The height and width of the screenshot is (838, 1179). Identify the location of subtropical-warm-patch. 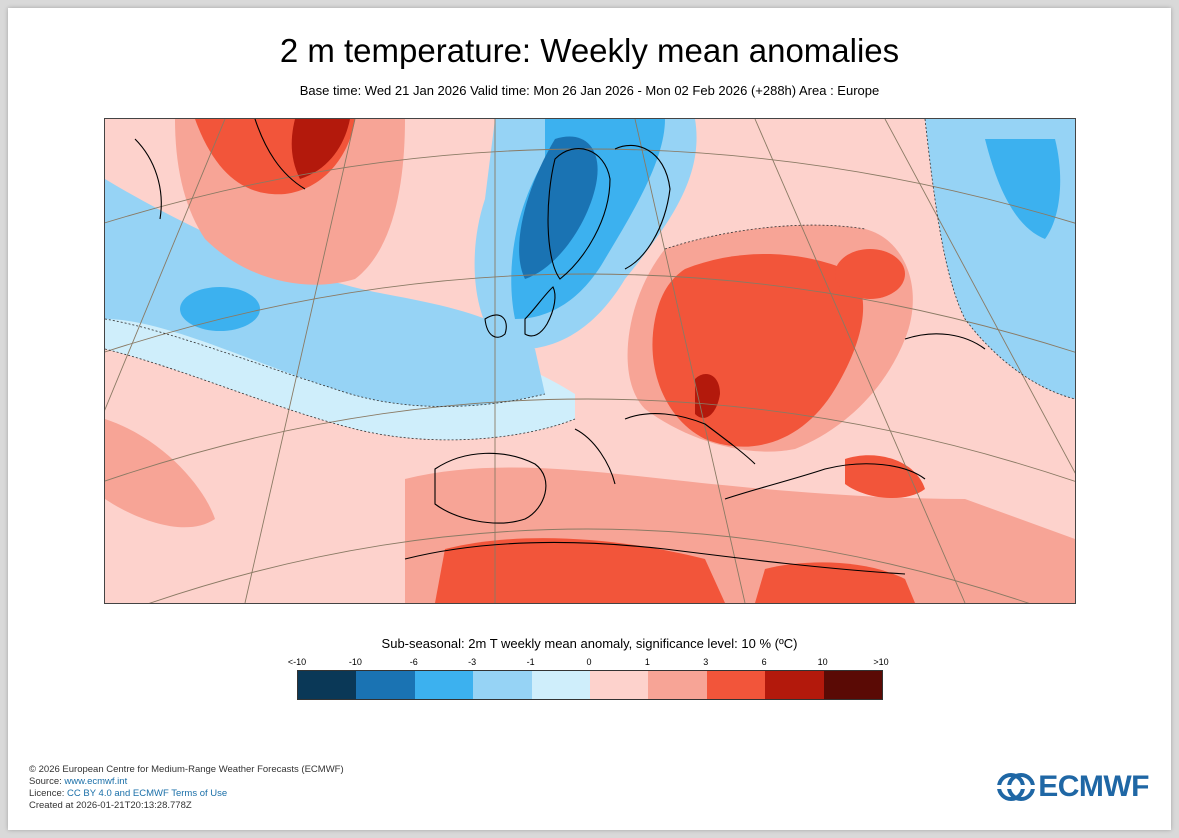
(160, 473).